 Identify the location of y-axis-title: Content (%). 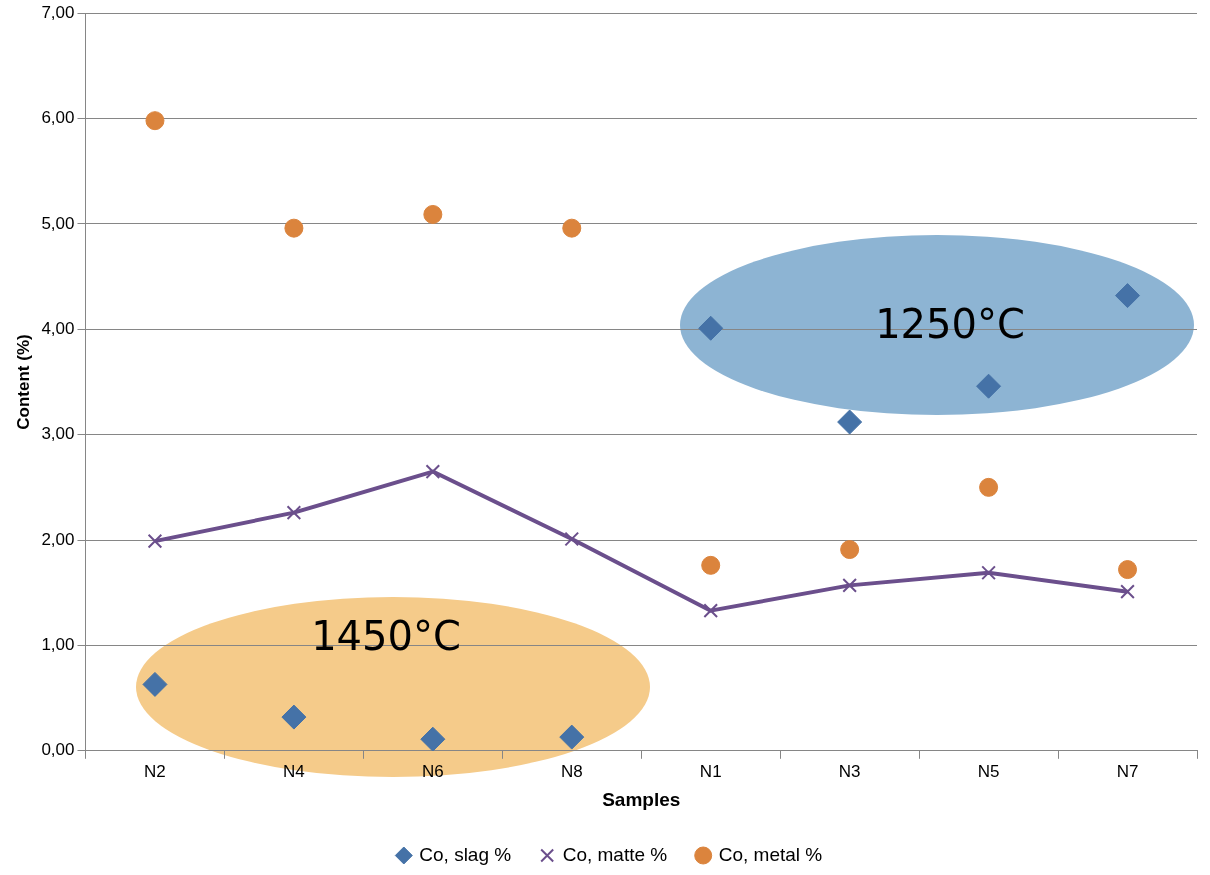
(23, 382).